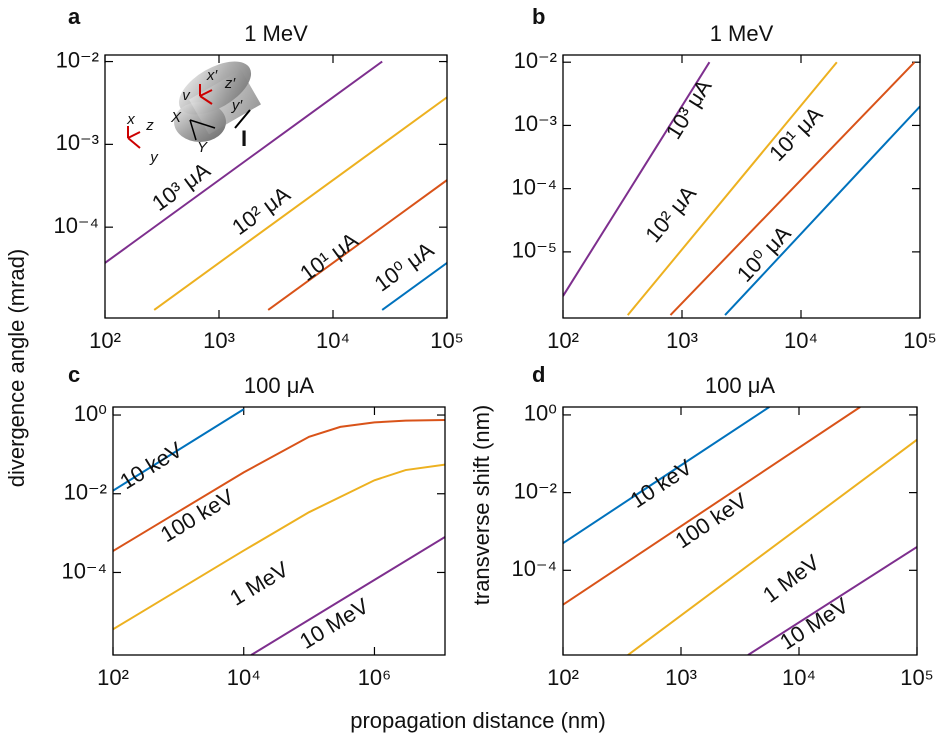 This screenshot has height=746, width=950. I want to click on panel-letter: d, so click(538, 374).